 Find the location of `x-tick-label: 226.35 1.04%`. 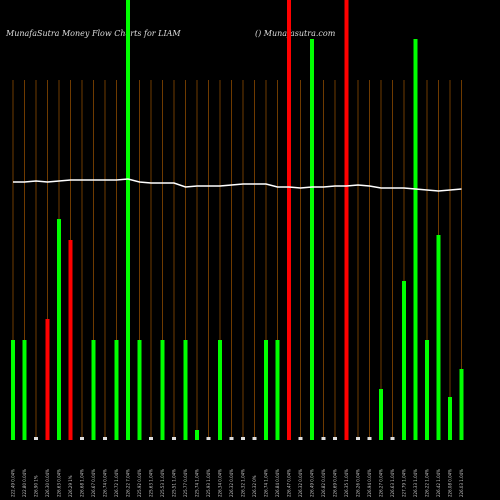

x-tick-label: 226.35 1.04% is located at coordinates (346, 483).